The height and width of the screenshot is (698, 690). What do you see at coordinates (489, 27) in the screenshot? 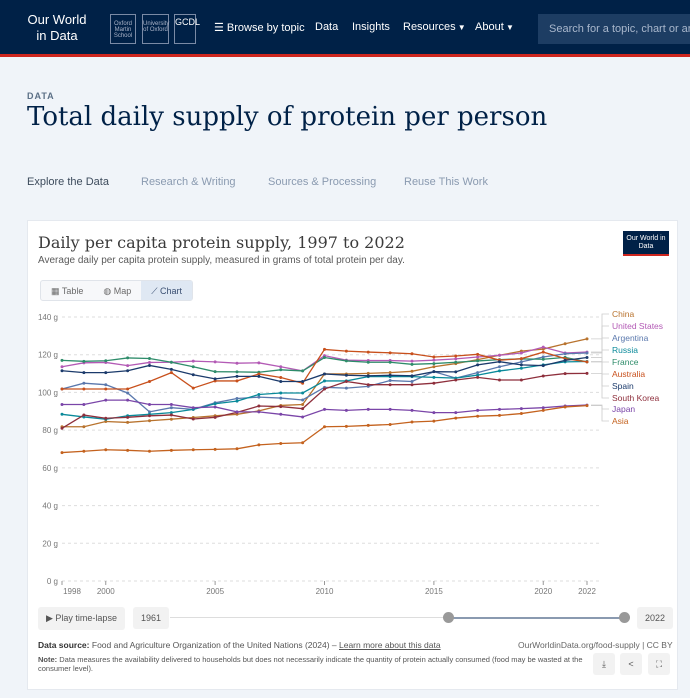
I see `nav-label: About` at bounding box center [489, 27].